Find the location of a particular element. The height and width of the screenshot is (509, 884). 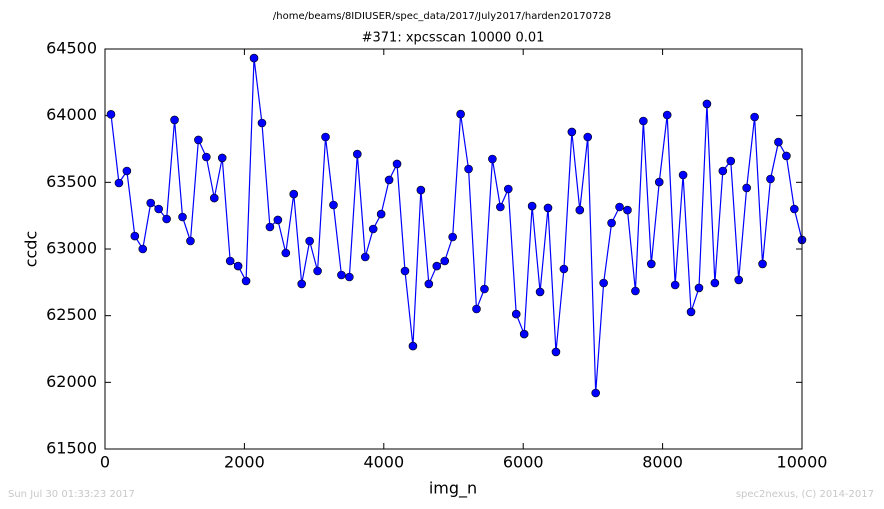

y-tick-label: 63500 is located at coordinates (71, 181).